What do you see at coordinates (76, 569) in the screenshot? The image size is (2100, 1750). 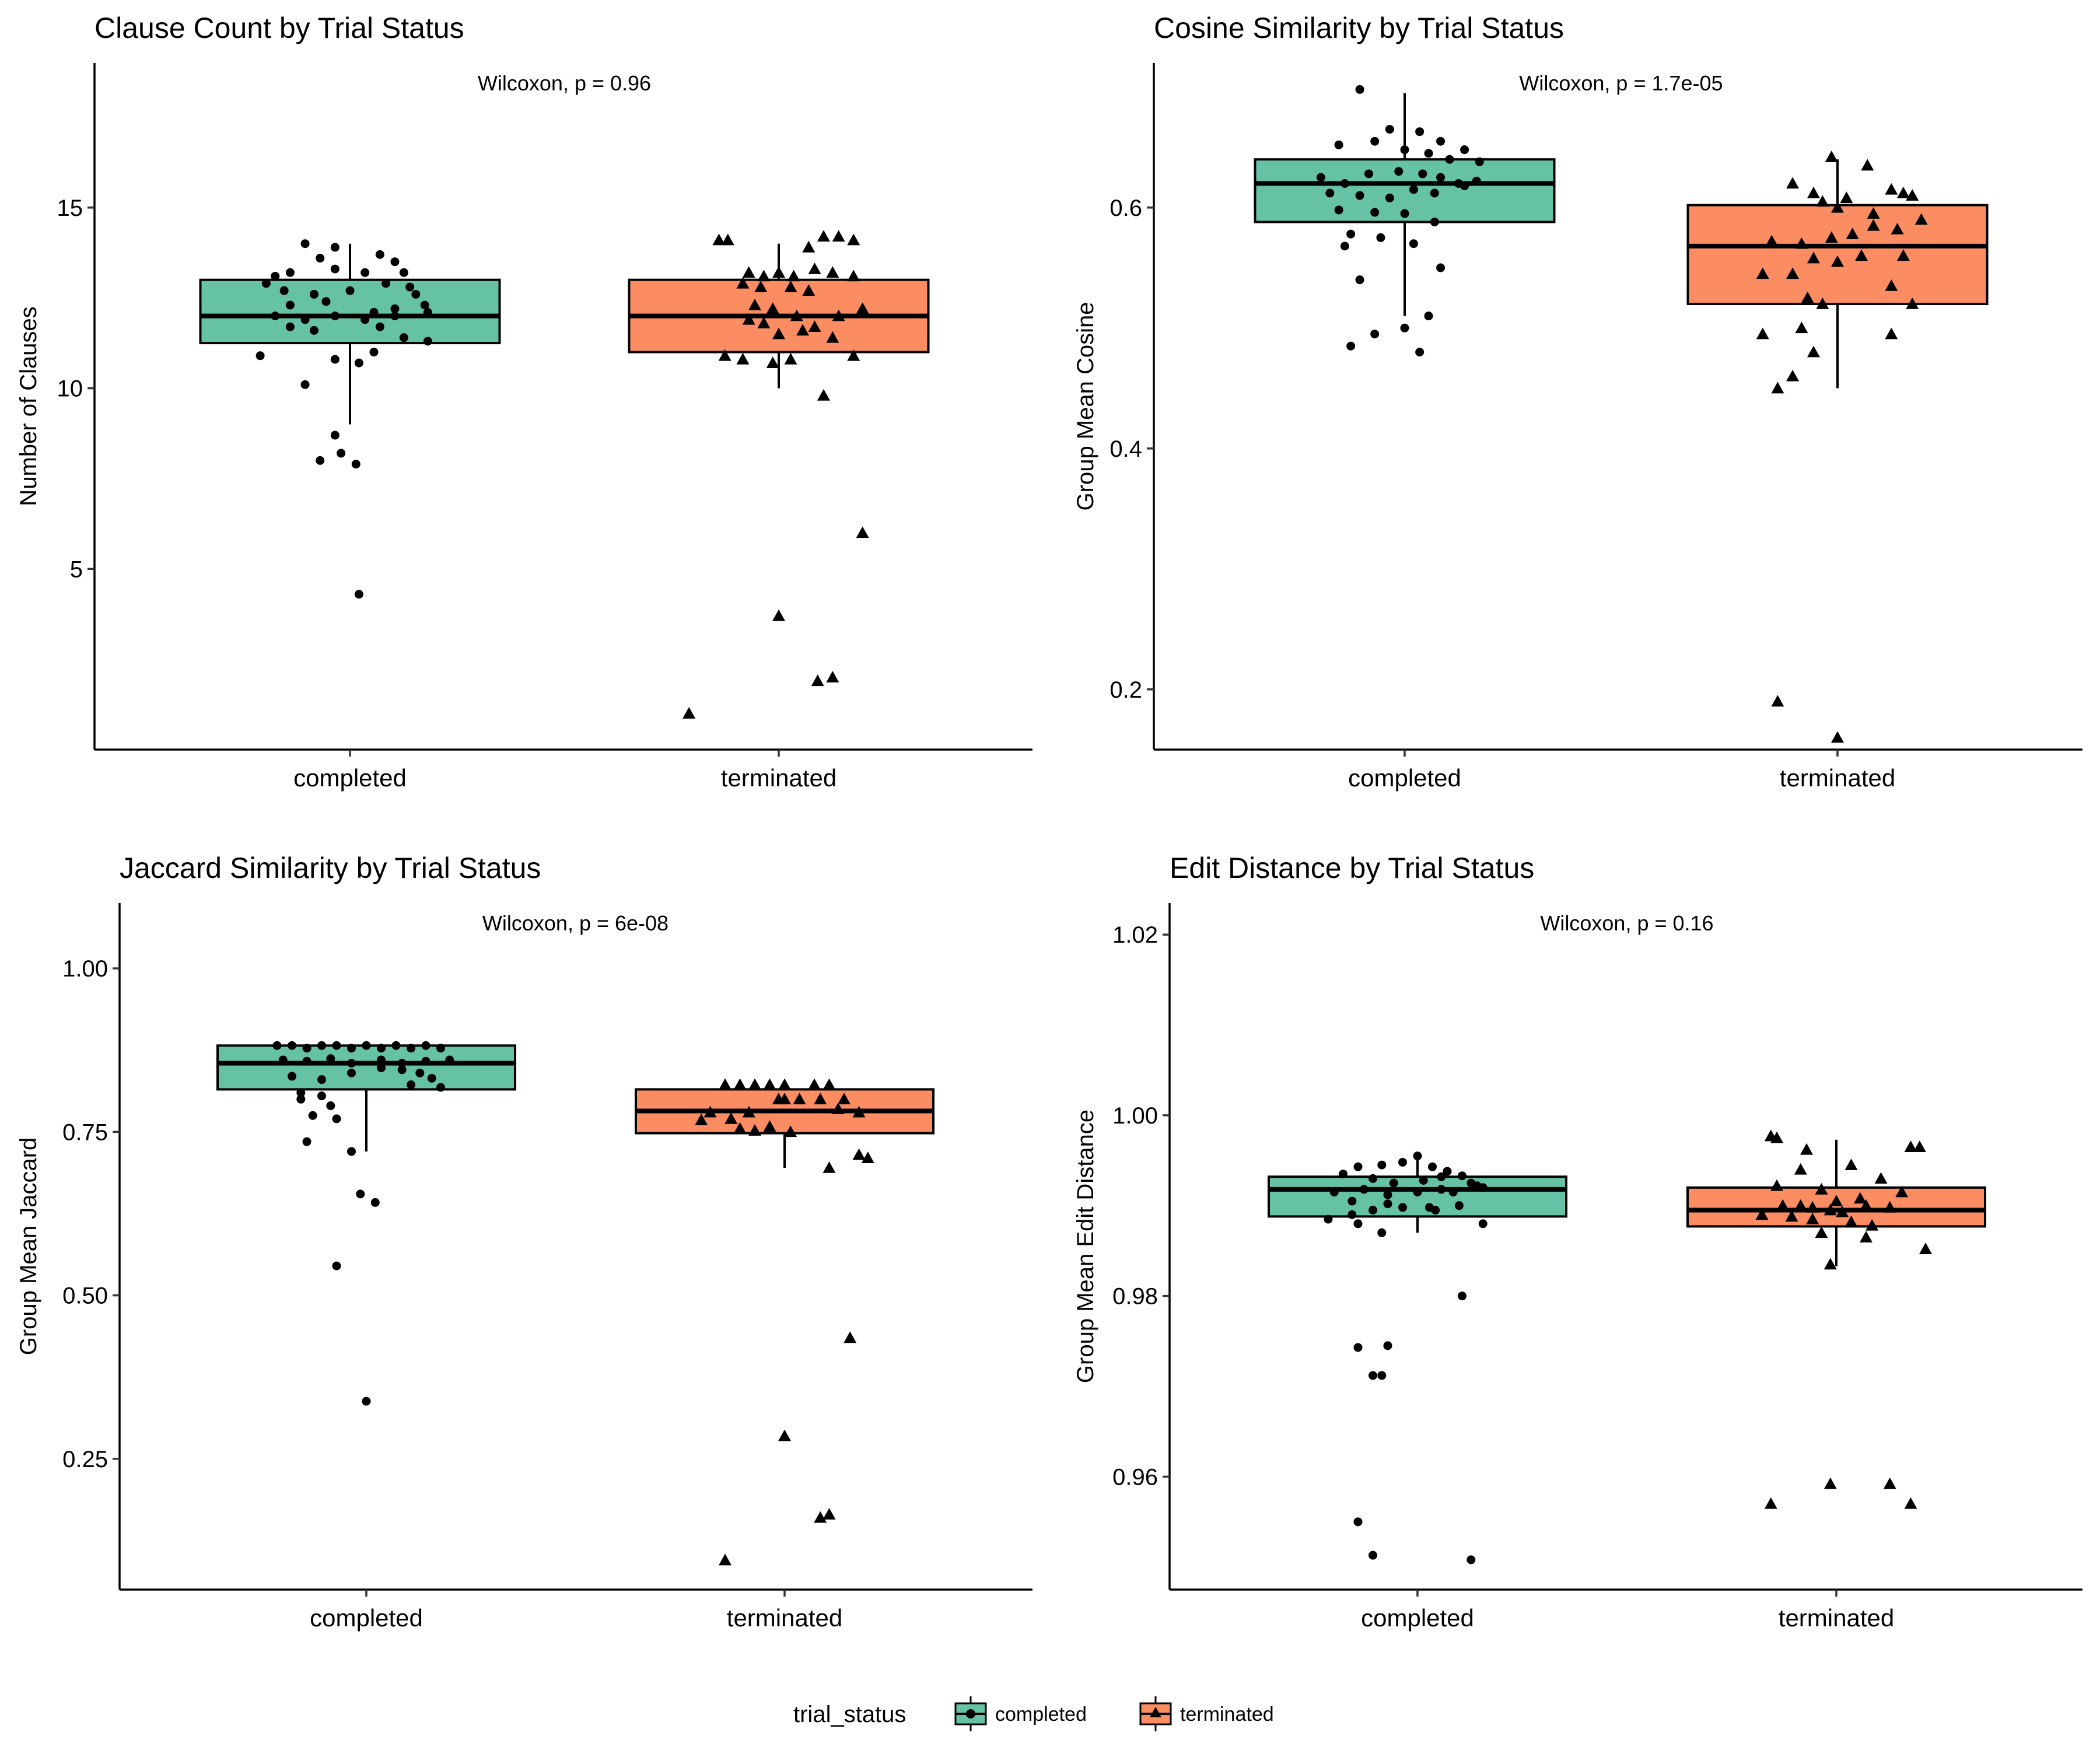 I see `y-tick-label: 5` at bounding box center [76, 569].